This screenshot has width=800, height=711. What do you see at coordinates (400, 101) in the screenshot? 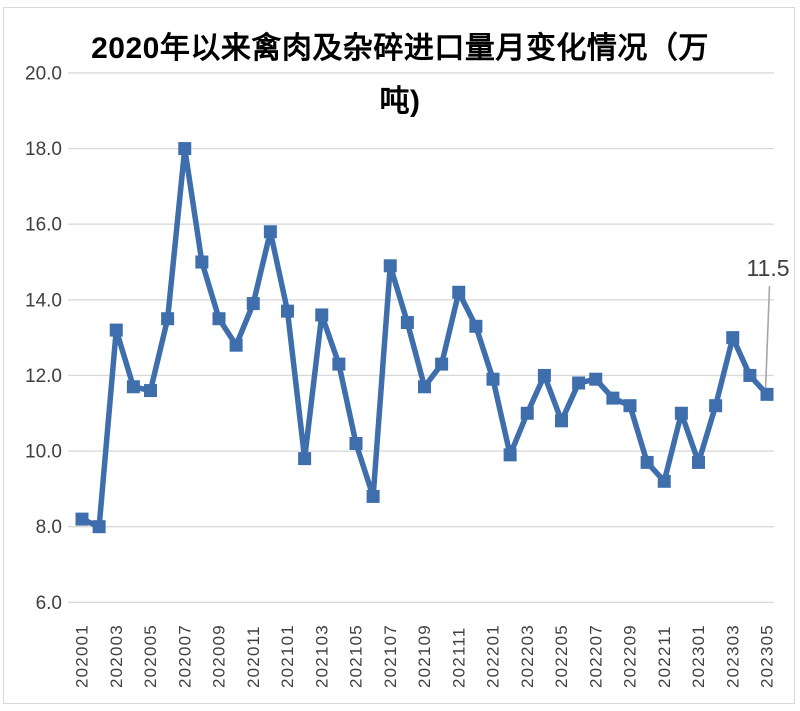
I see `chart-title-line2: 吨)` at bounding box center [400, 101].